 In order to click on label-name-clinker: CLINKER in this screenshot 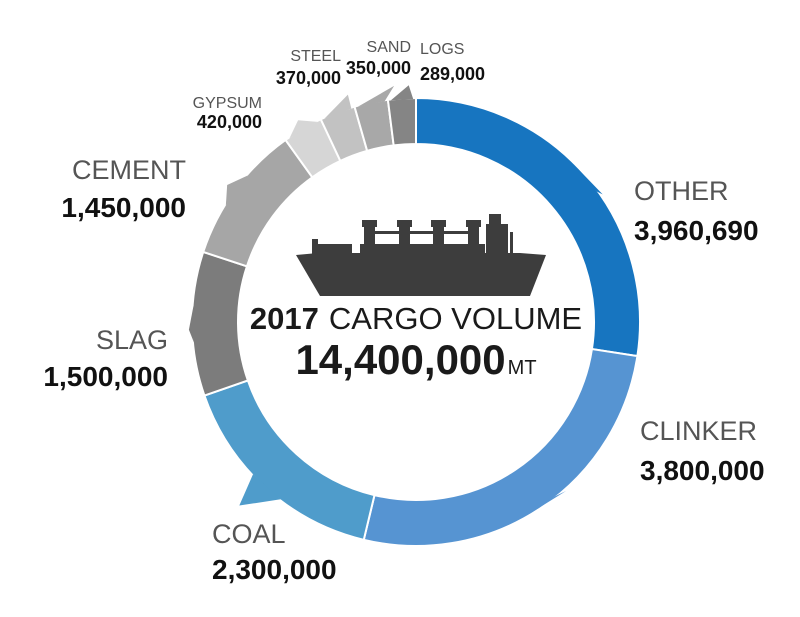, I will do `click(698, 431)`.